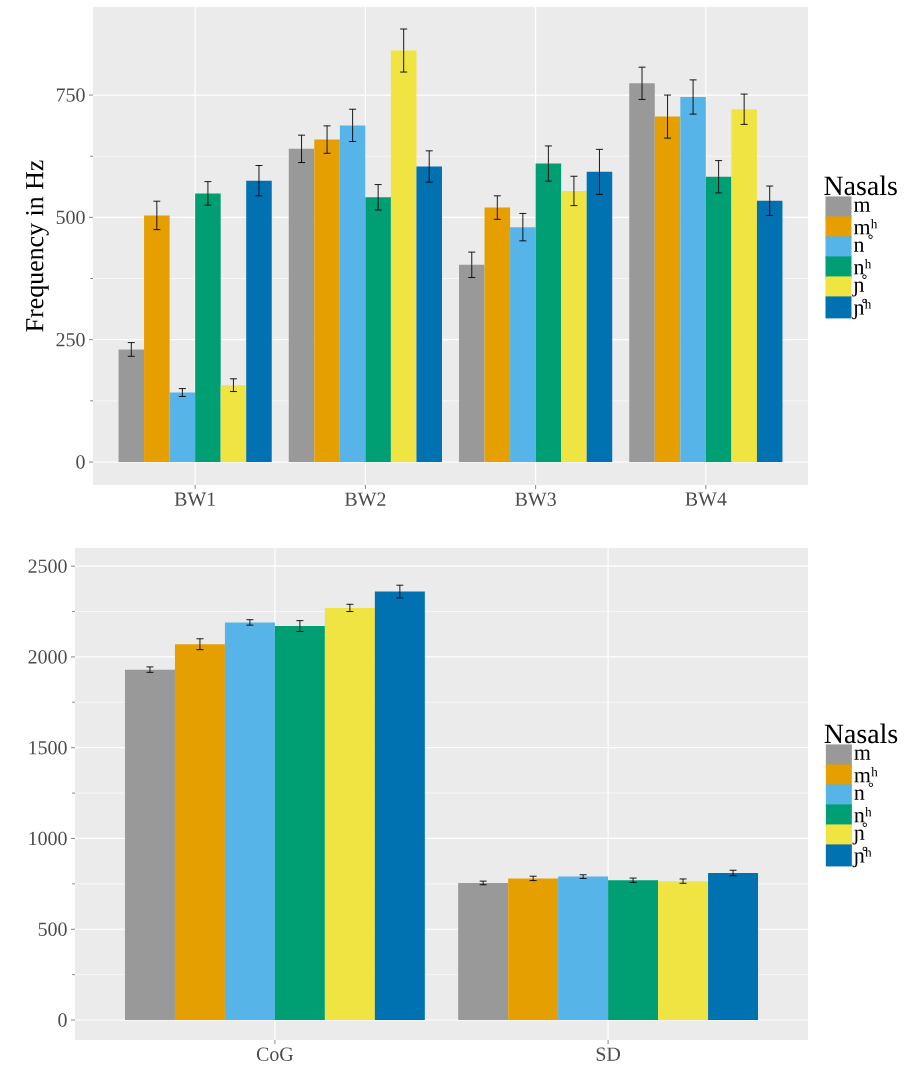 The image size is (920, 1074). What do you see at coordinates (194, 499) in the screenshot?
I see `x-tick-label: BW1` at bounding box center [194, 499].